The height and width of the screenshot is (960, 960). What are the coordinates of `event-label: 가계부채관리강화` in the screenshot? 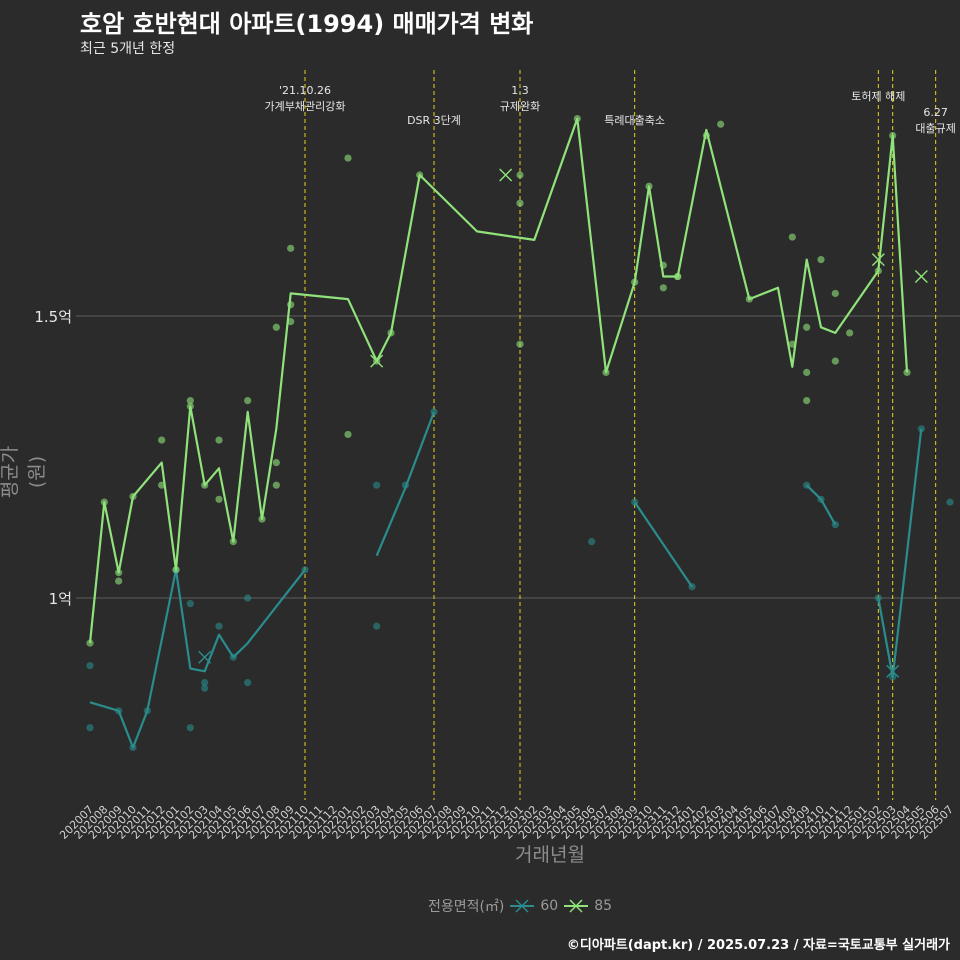 It's located at (305, 106).